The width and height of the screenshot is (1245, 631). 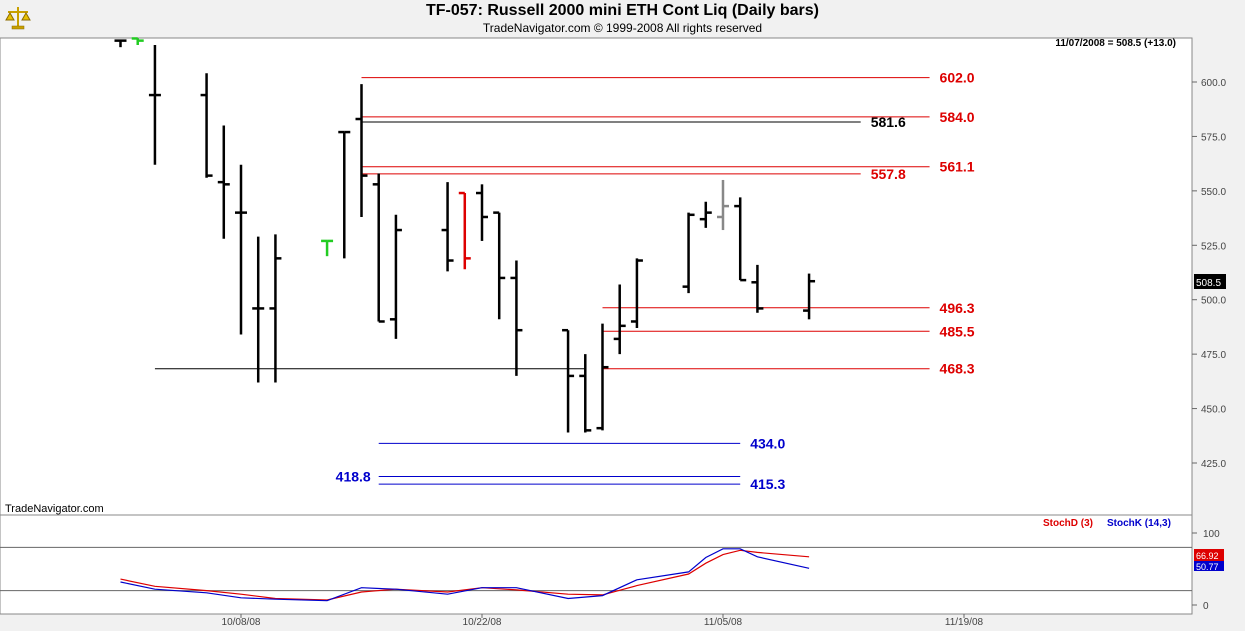 I want to click on stoch-k-value-tag, so click(x=1209, y=566).